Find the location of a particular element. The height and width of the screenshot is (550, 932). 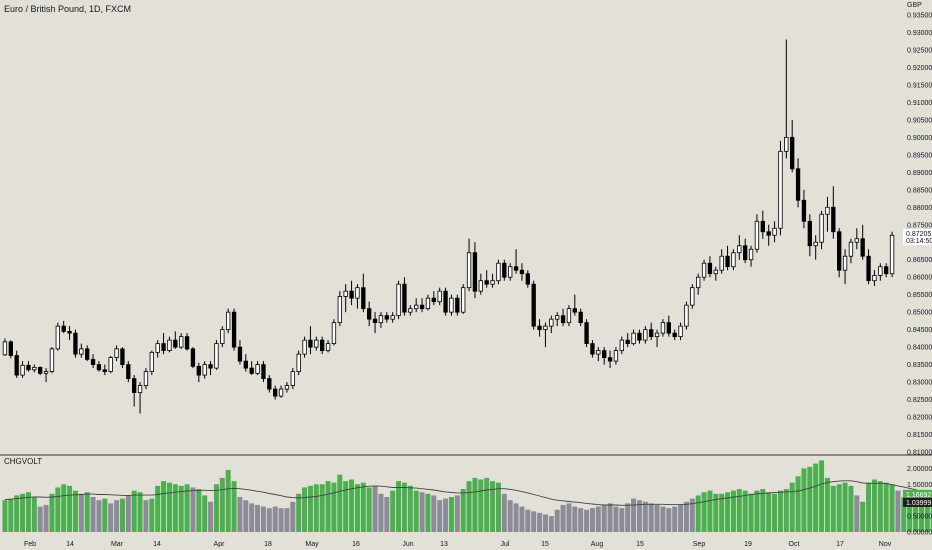

price-tick-label: 0.85500 is located at coordinates (919, 295).